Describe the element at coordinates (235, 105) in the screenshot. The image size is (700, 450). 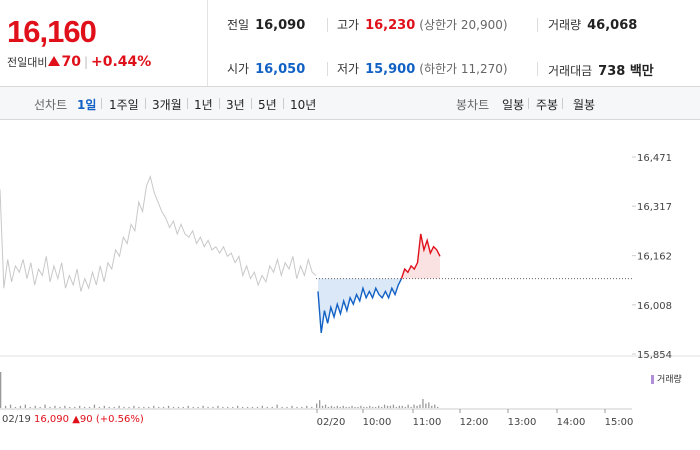
I see `range-3y-tab: 3년` at that location.